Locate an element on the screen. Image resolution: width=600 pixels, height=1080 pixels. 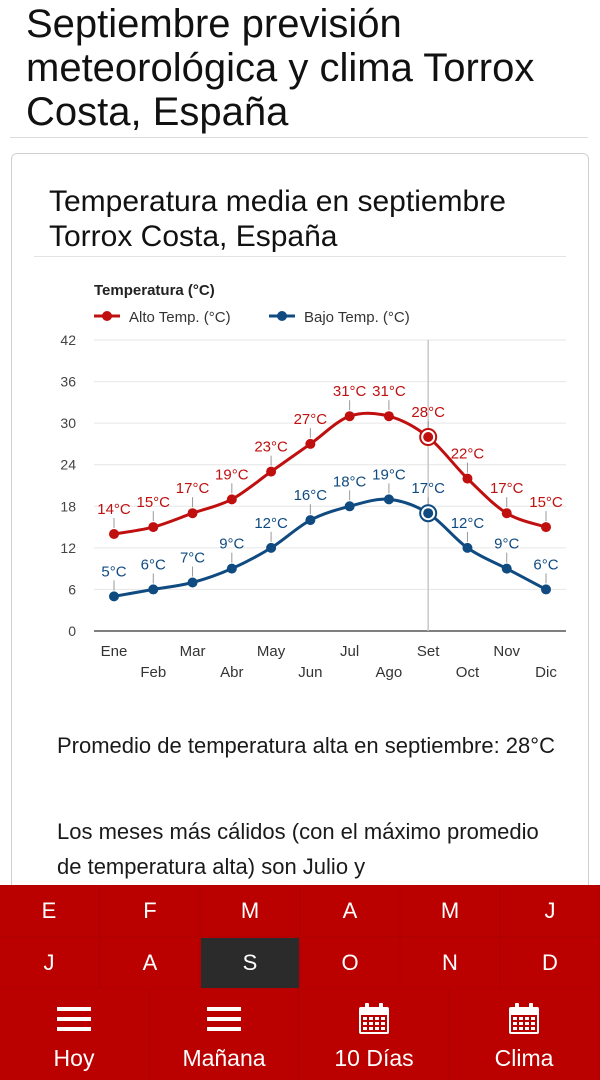
title-divider is located at coordinates (299, 137).